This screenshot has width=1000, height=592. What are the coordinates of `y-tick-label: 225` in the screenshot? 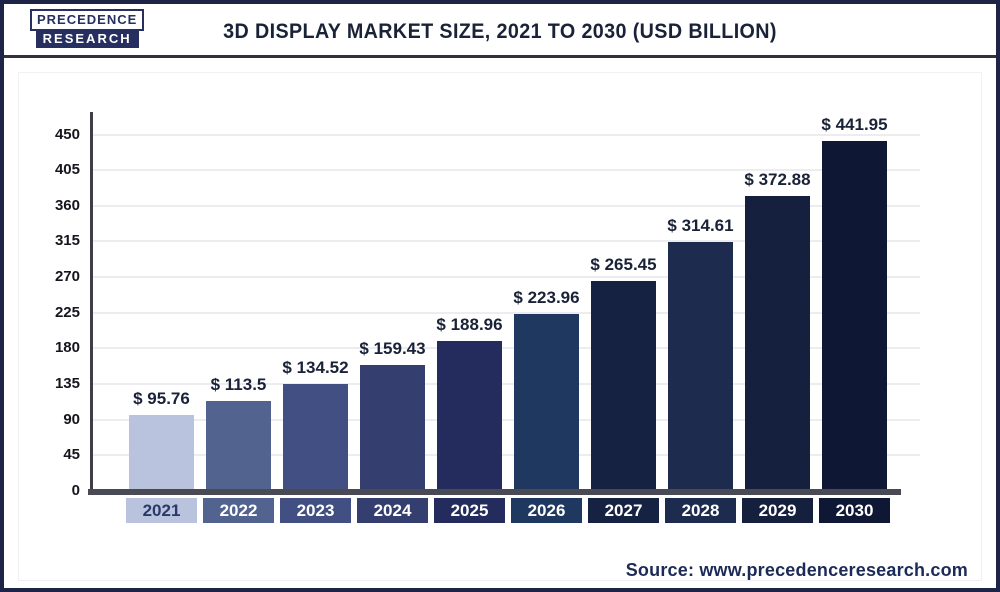 It's located at (67, 312).